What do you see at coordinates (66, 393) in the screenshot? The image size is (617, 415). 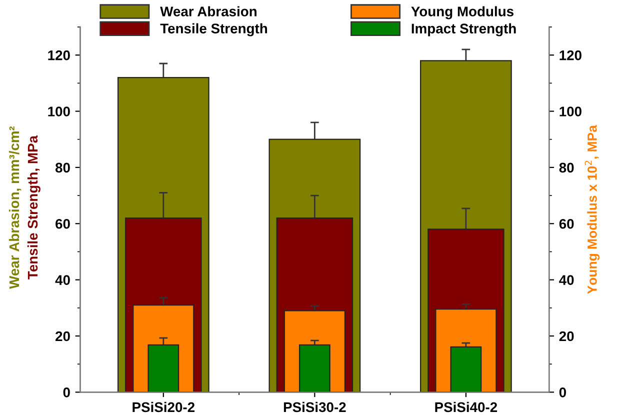 I see `y-tick-label: 0` at bounding box center [66, 393].